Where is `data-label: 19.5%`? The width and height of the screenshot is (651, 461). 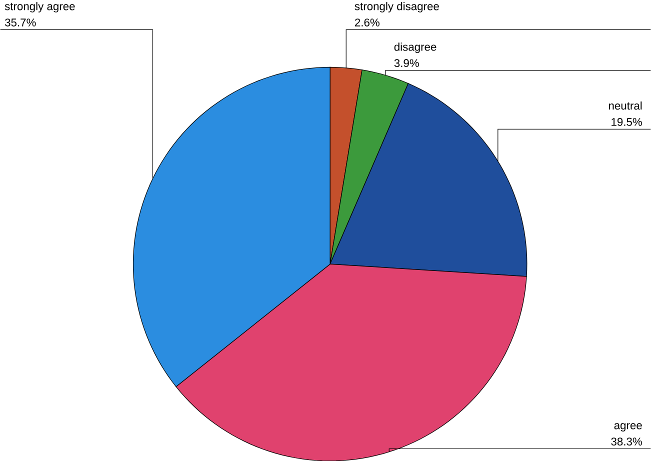 data-label: 19.5% is located at coordinates (627, 122).